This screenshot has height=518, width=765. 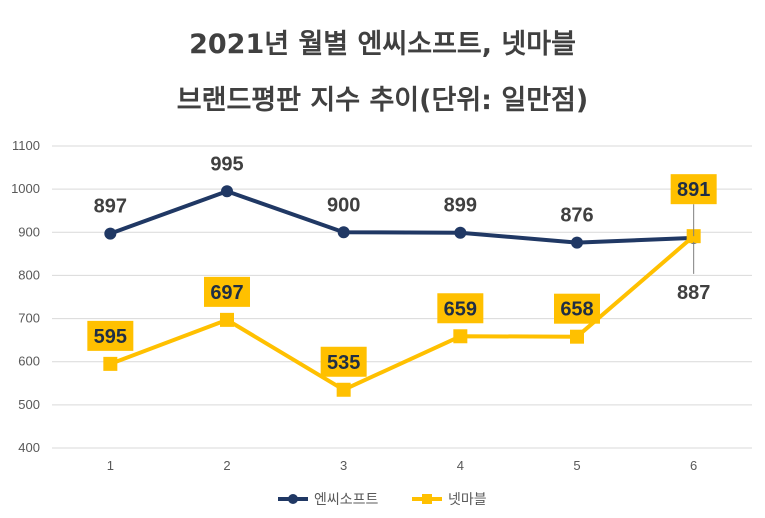 I want to click on data-label-netmarble: 659, so click(x=460, y=309).